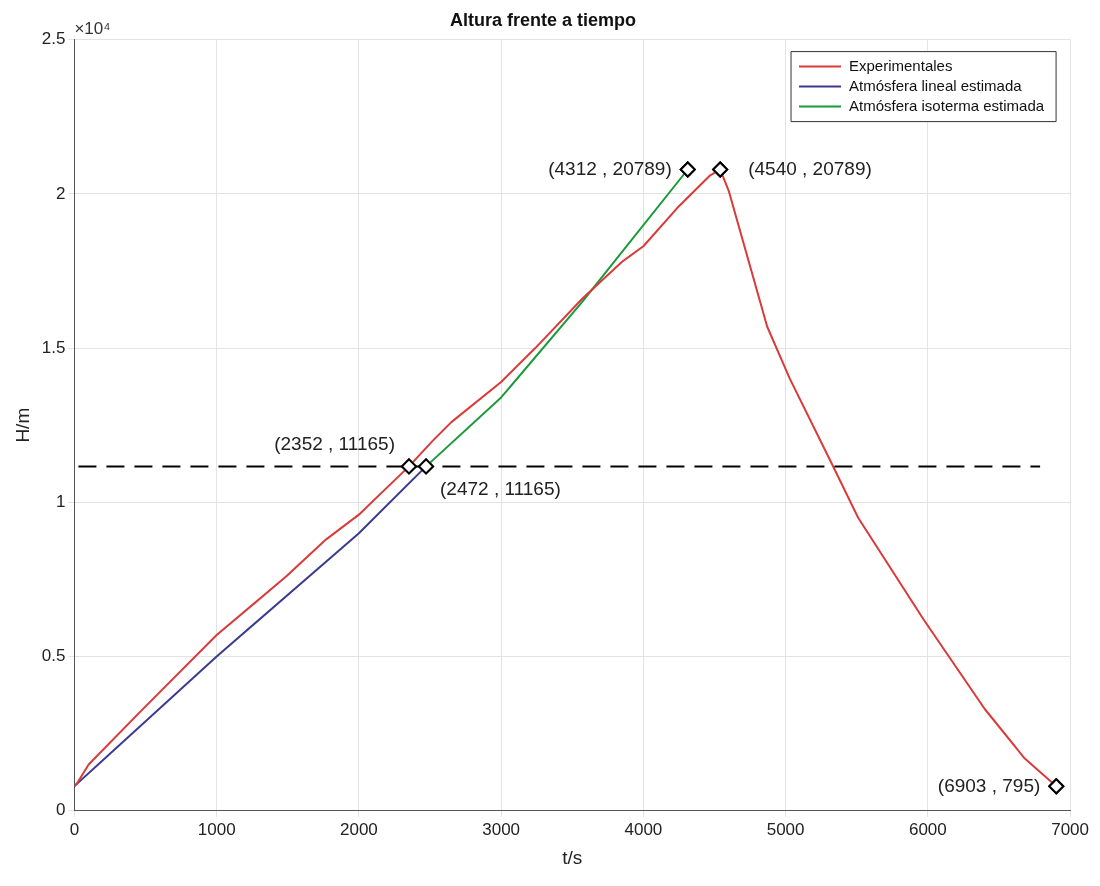 The height and width of the screenshot is (886, 1100). I want to click on x-tick-label: 3000, so click(501, 829).